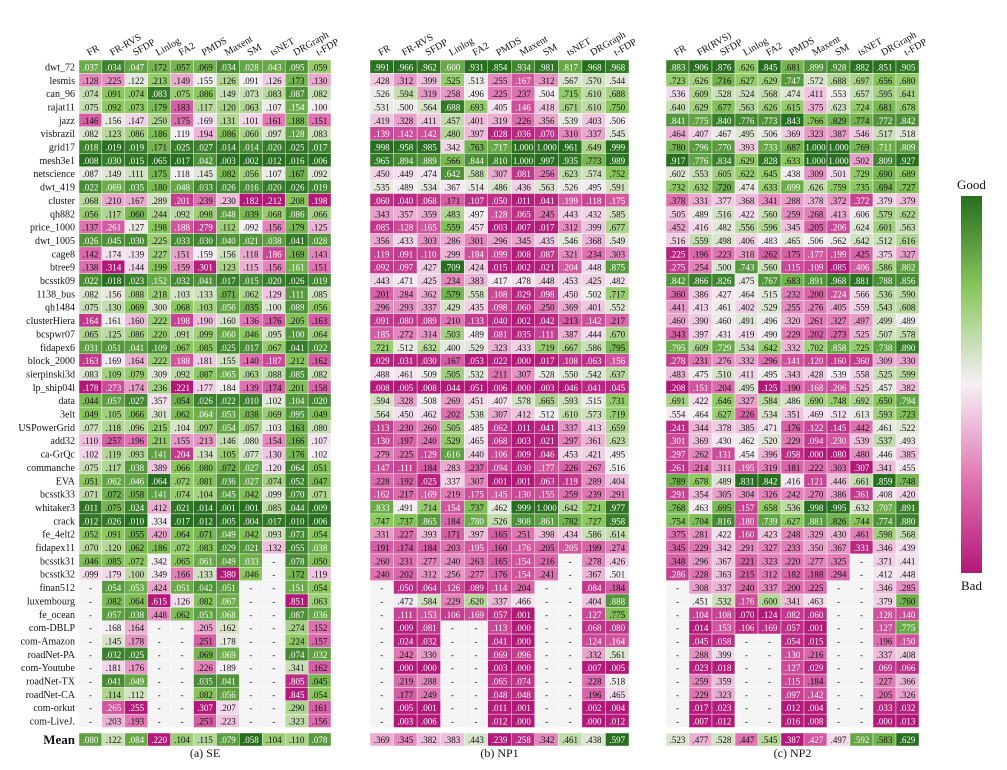 This screenshot has height=770, width=1007. Describe the element at coordinates (908, 161) in the screenshot. I see `cell-value: .927` at that location.